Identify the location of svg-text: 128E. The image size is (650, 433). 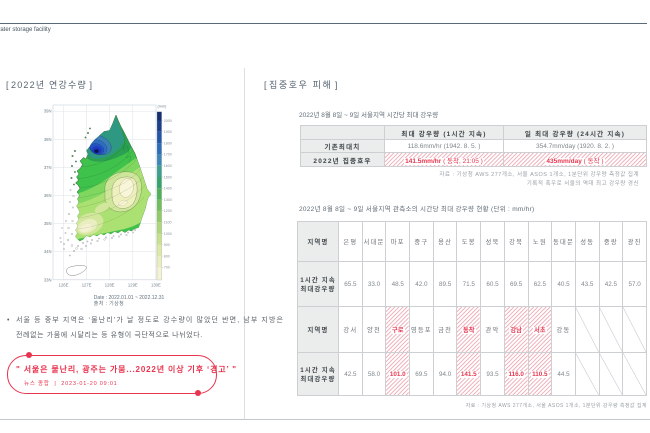
(110, 285).